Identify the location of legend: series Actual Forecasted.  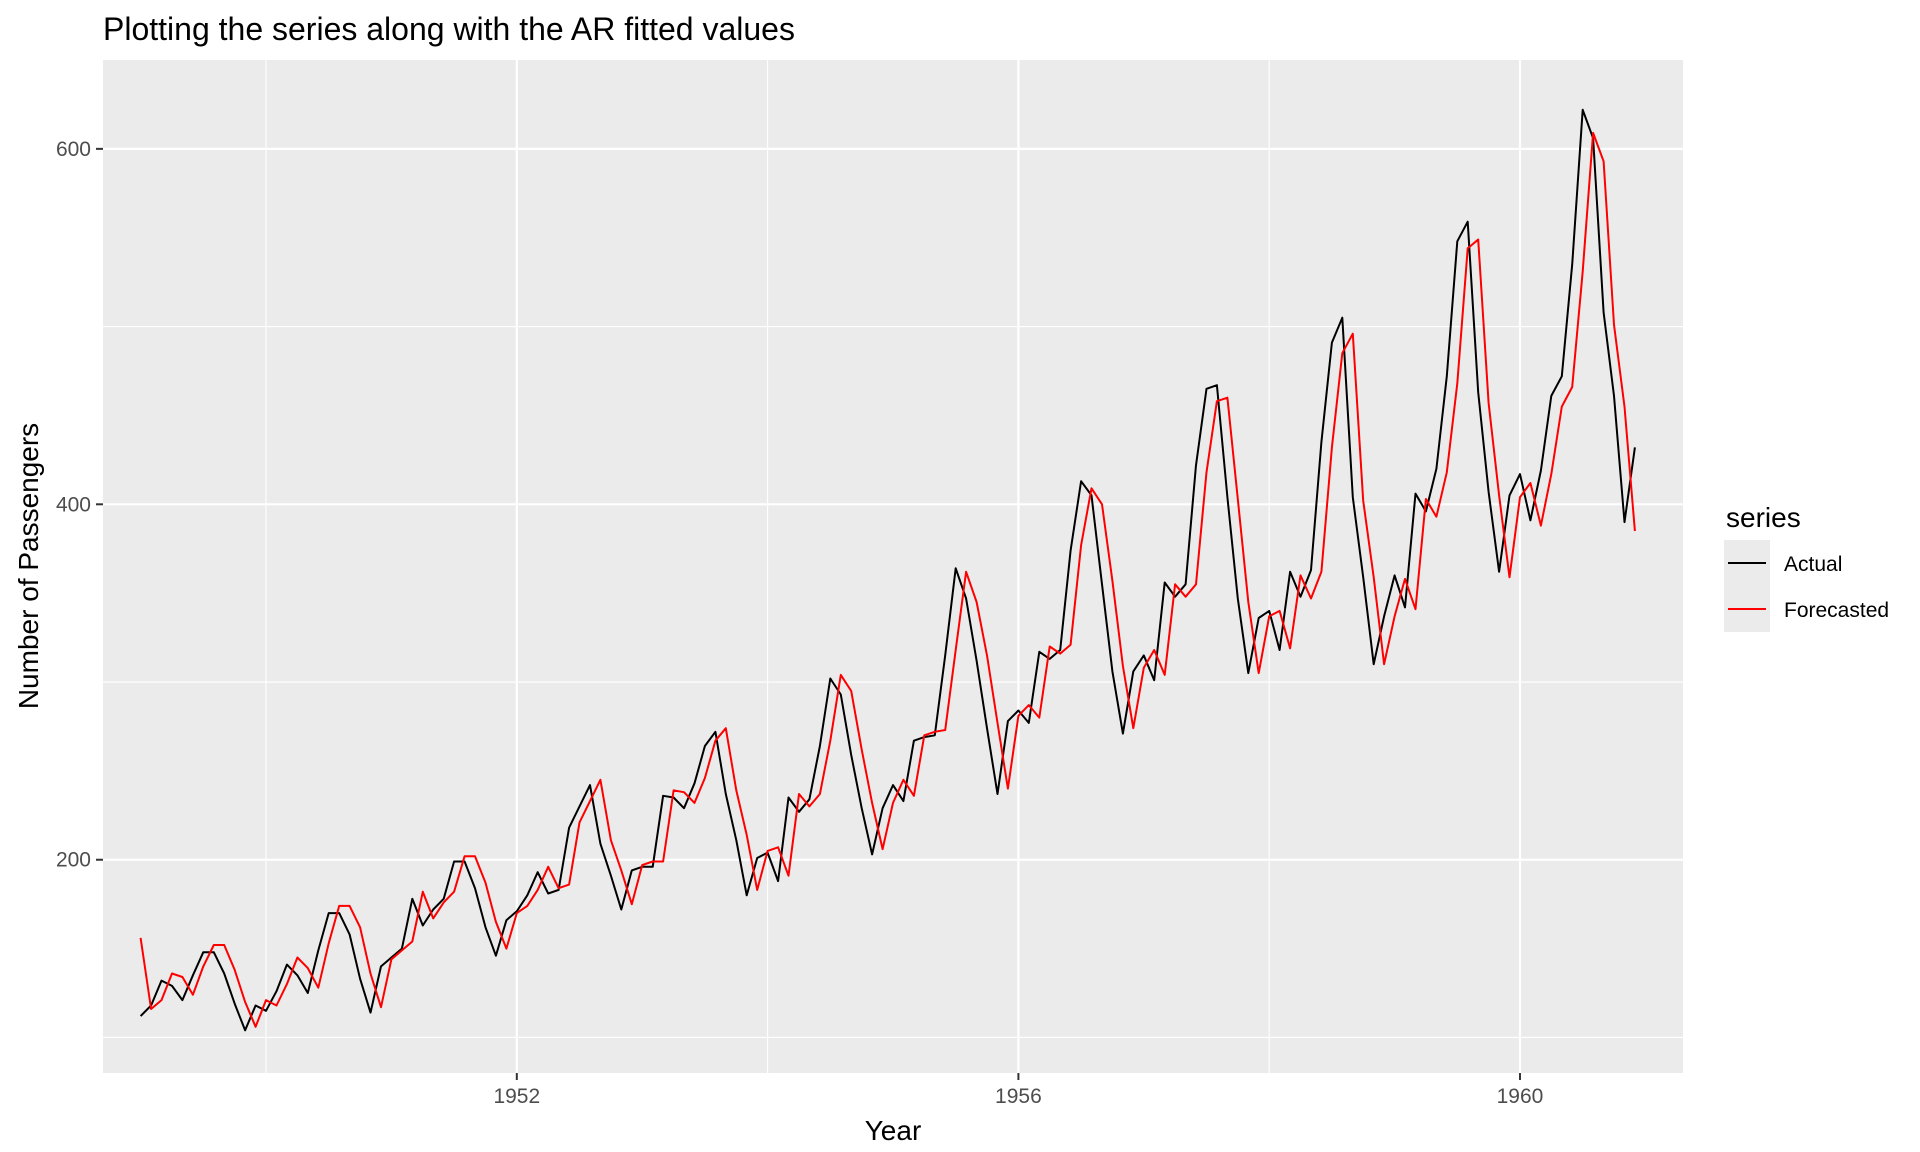
(1806, 567).